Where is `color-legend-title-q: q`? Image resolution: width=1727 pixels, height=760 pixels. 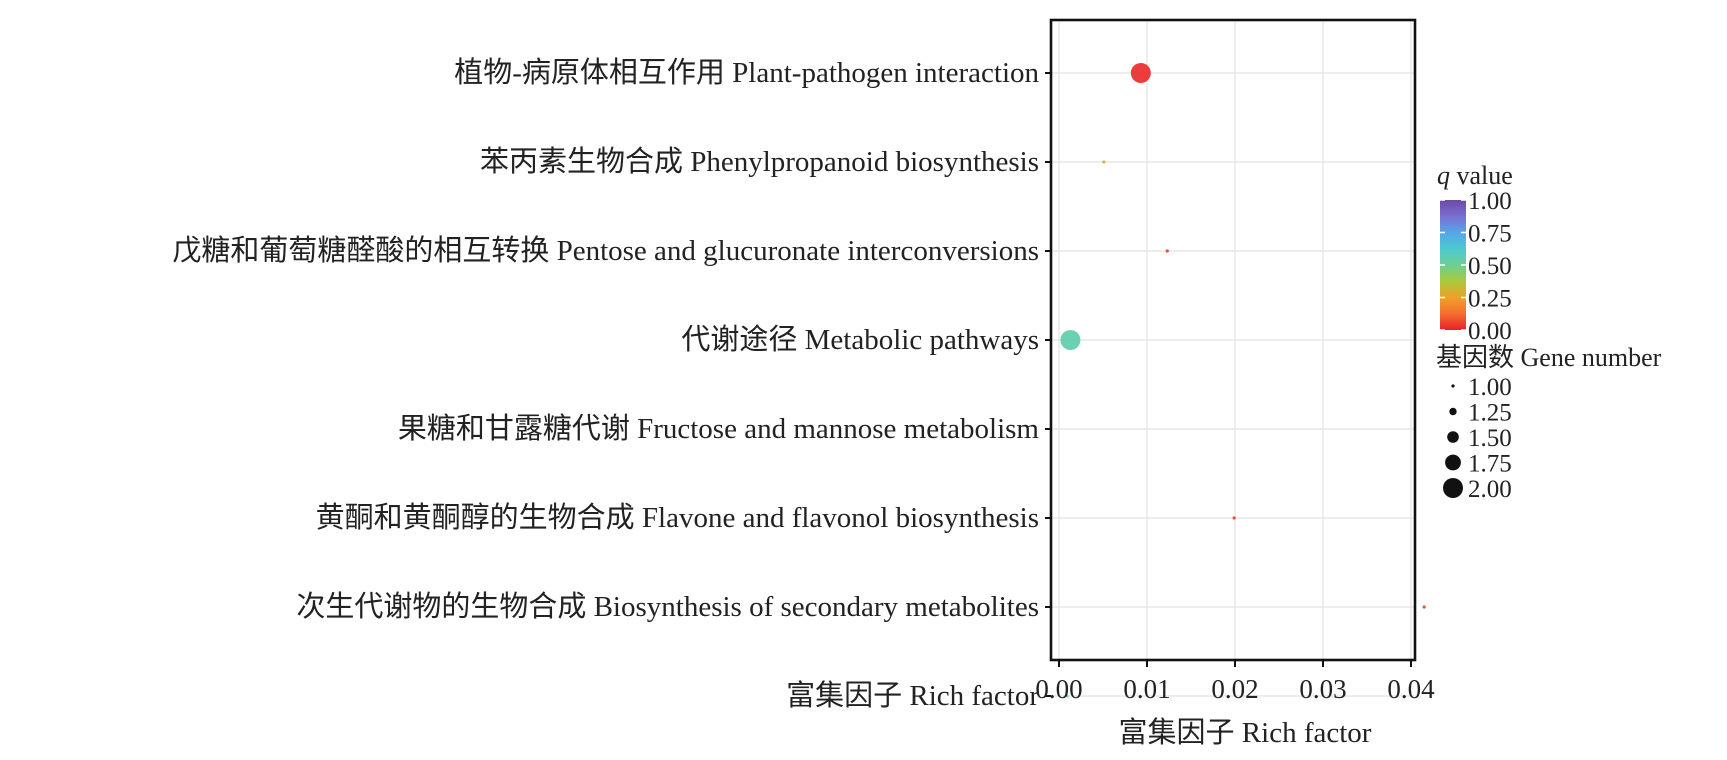 color-legend-title-q: q is located at coordinates (1443, 175).